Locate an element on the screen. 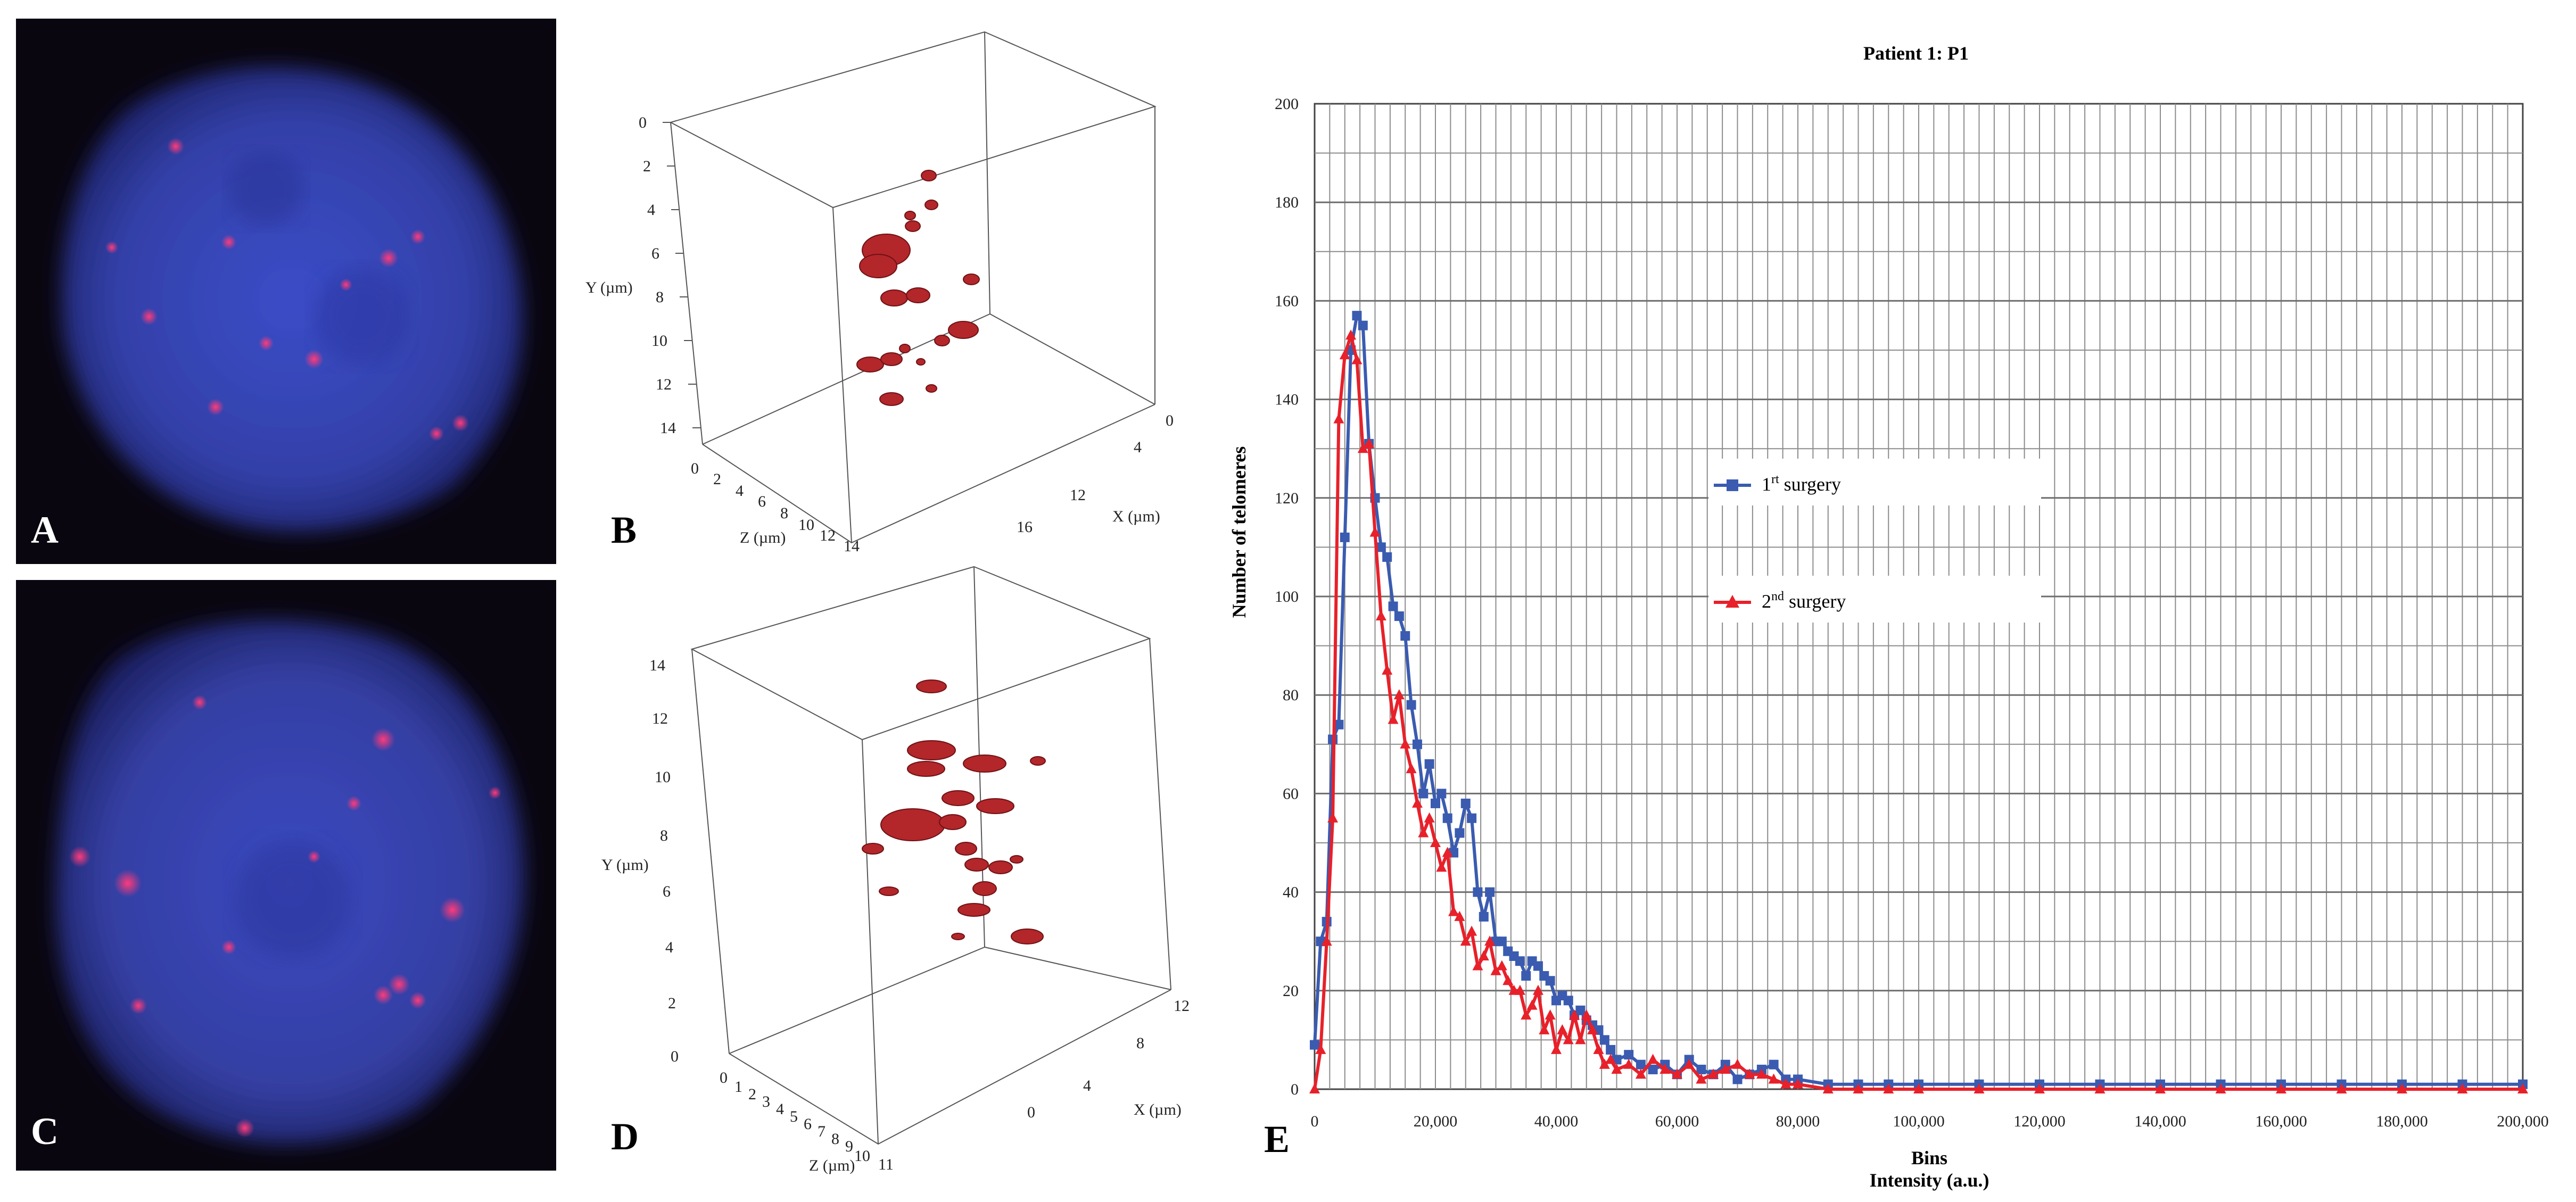 The height and width of the screenshot is (1202, 2576). d-ytick-3: 6 is located at coordinates (667, 892).